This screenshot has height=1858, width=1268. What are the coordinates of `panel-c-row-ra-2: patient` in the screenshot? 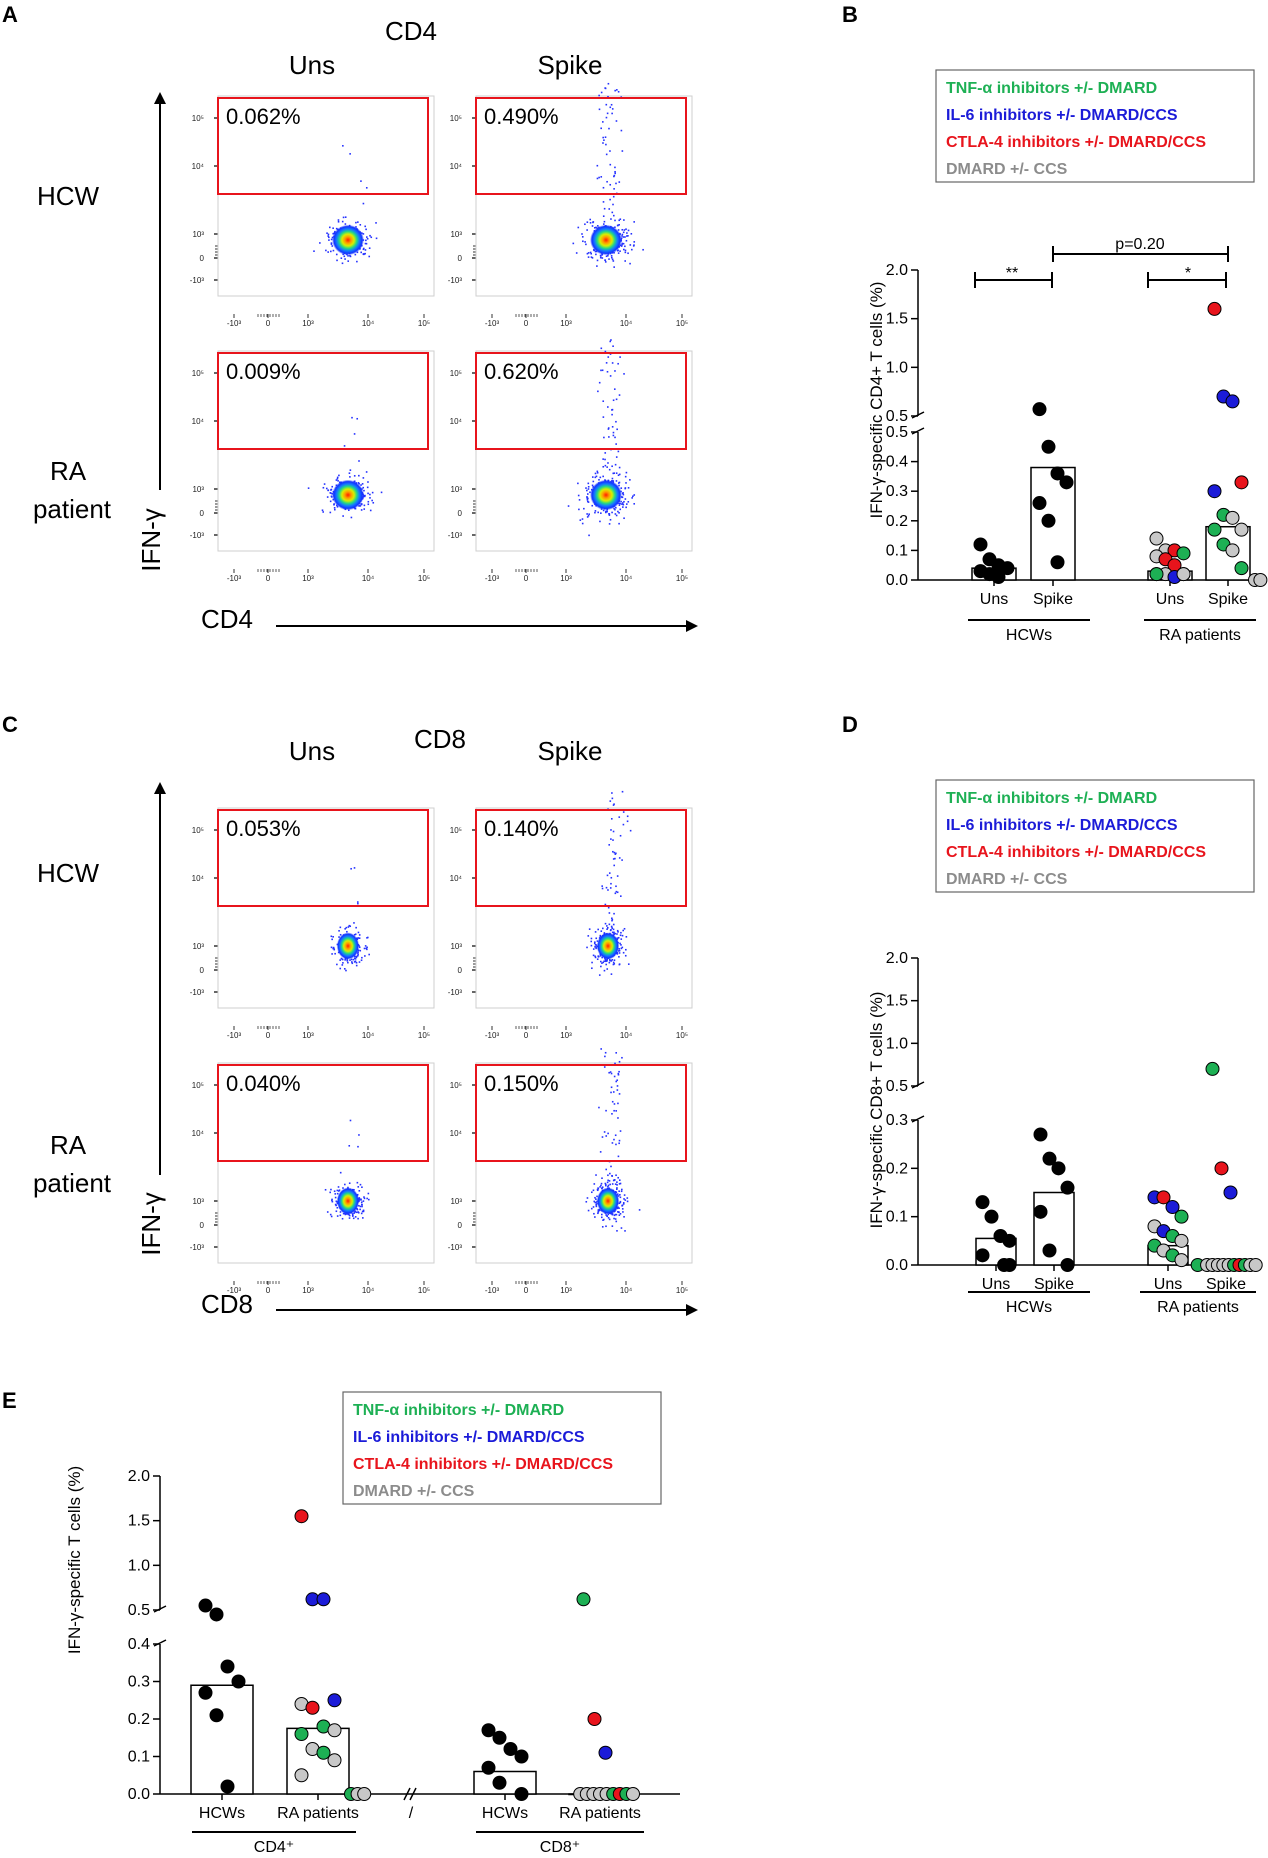 It's located at (72, 1183).